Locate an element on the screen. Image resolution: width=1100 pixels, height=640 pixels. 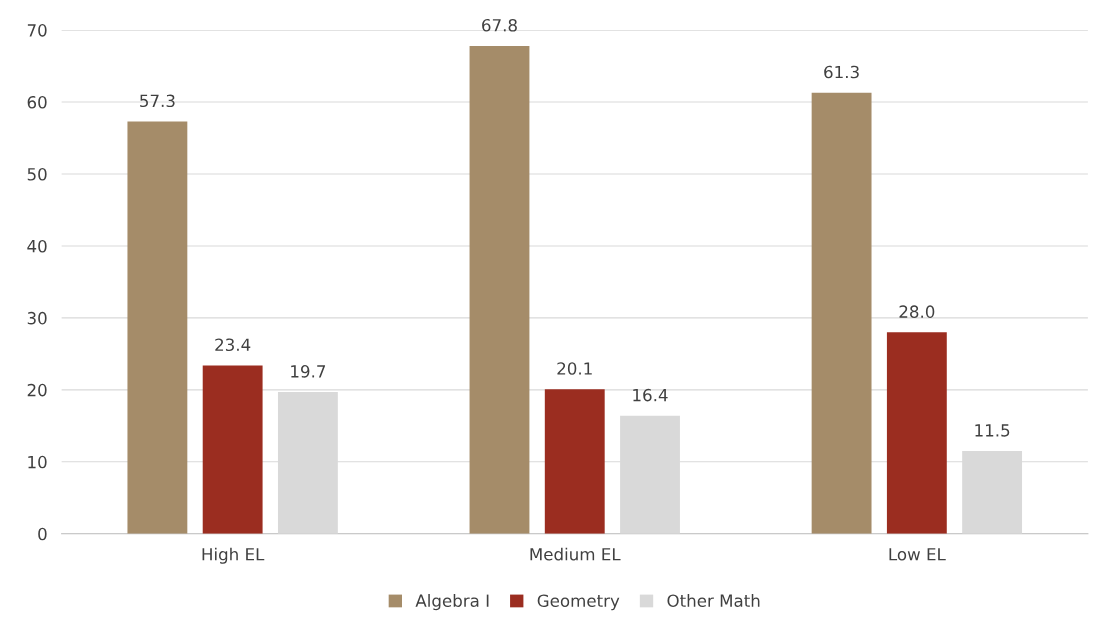
text: 11.5 is located at coordinates (992, 430).